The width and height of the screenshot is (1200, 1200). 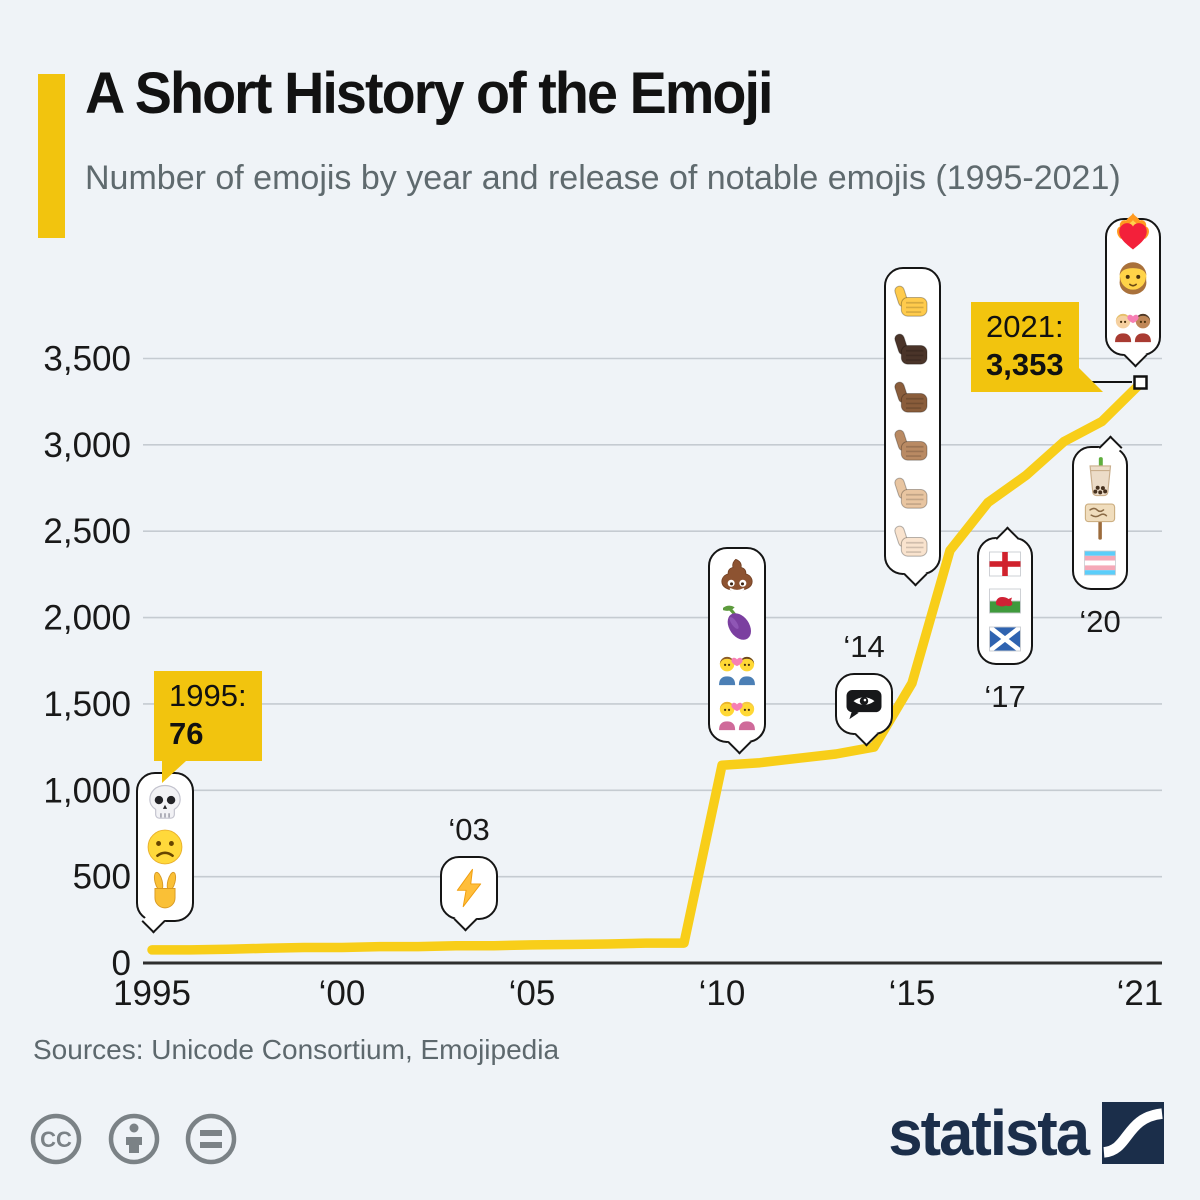 What do you see at coordinates (1133, 1133) in the screenshot?
I see `statista-mark-icon` at bounding box center [1133, 1133].